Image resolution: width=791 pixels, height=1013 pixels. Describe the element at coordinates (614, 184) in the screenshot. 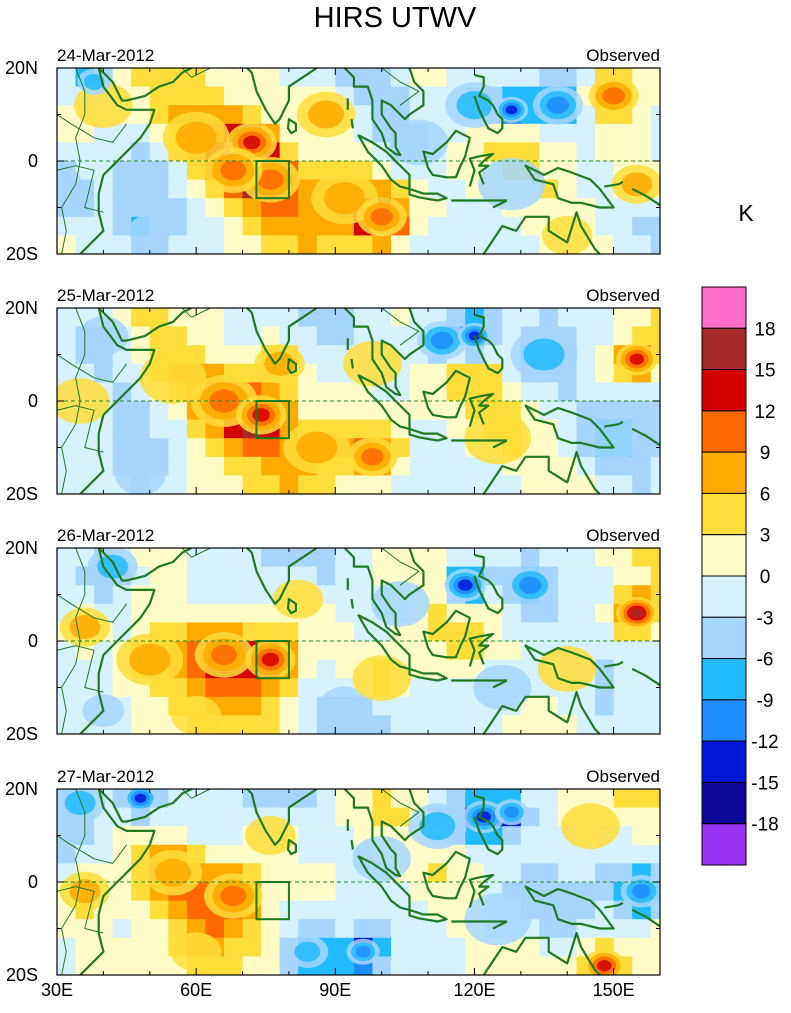

I see `coastline-new-britain` at that location.